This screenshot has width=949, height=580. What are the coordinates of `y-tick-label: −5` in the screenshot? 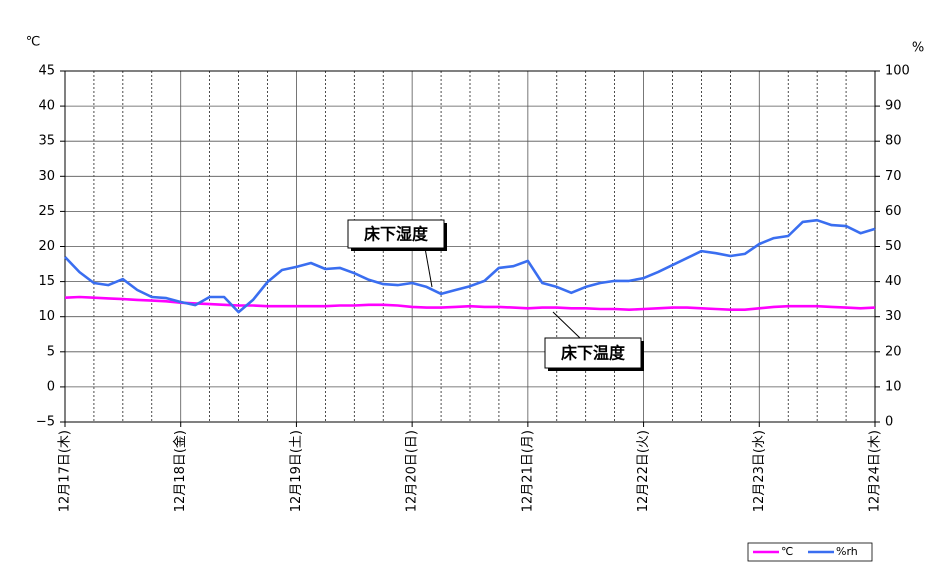 It's located at (45, 422).